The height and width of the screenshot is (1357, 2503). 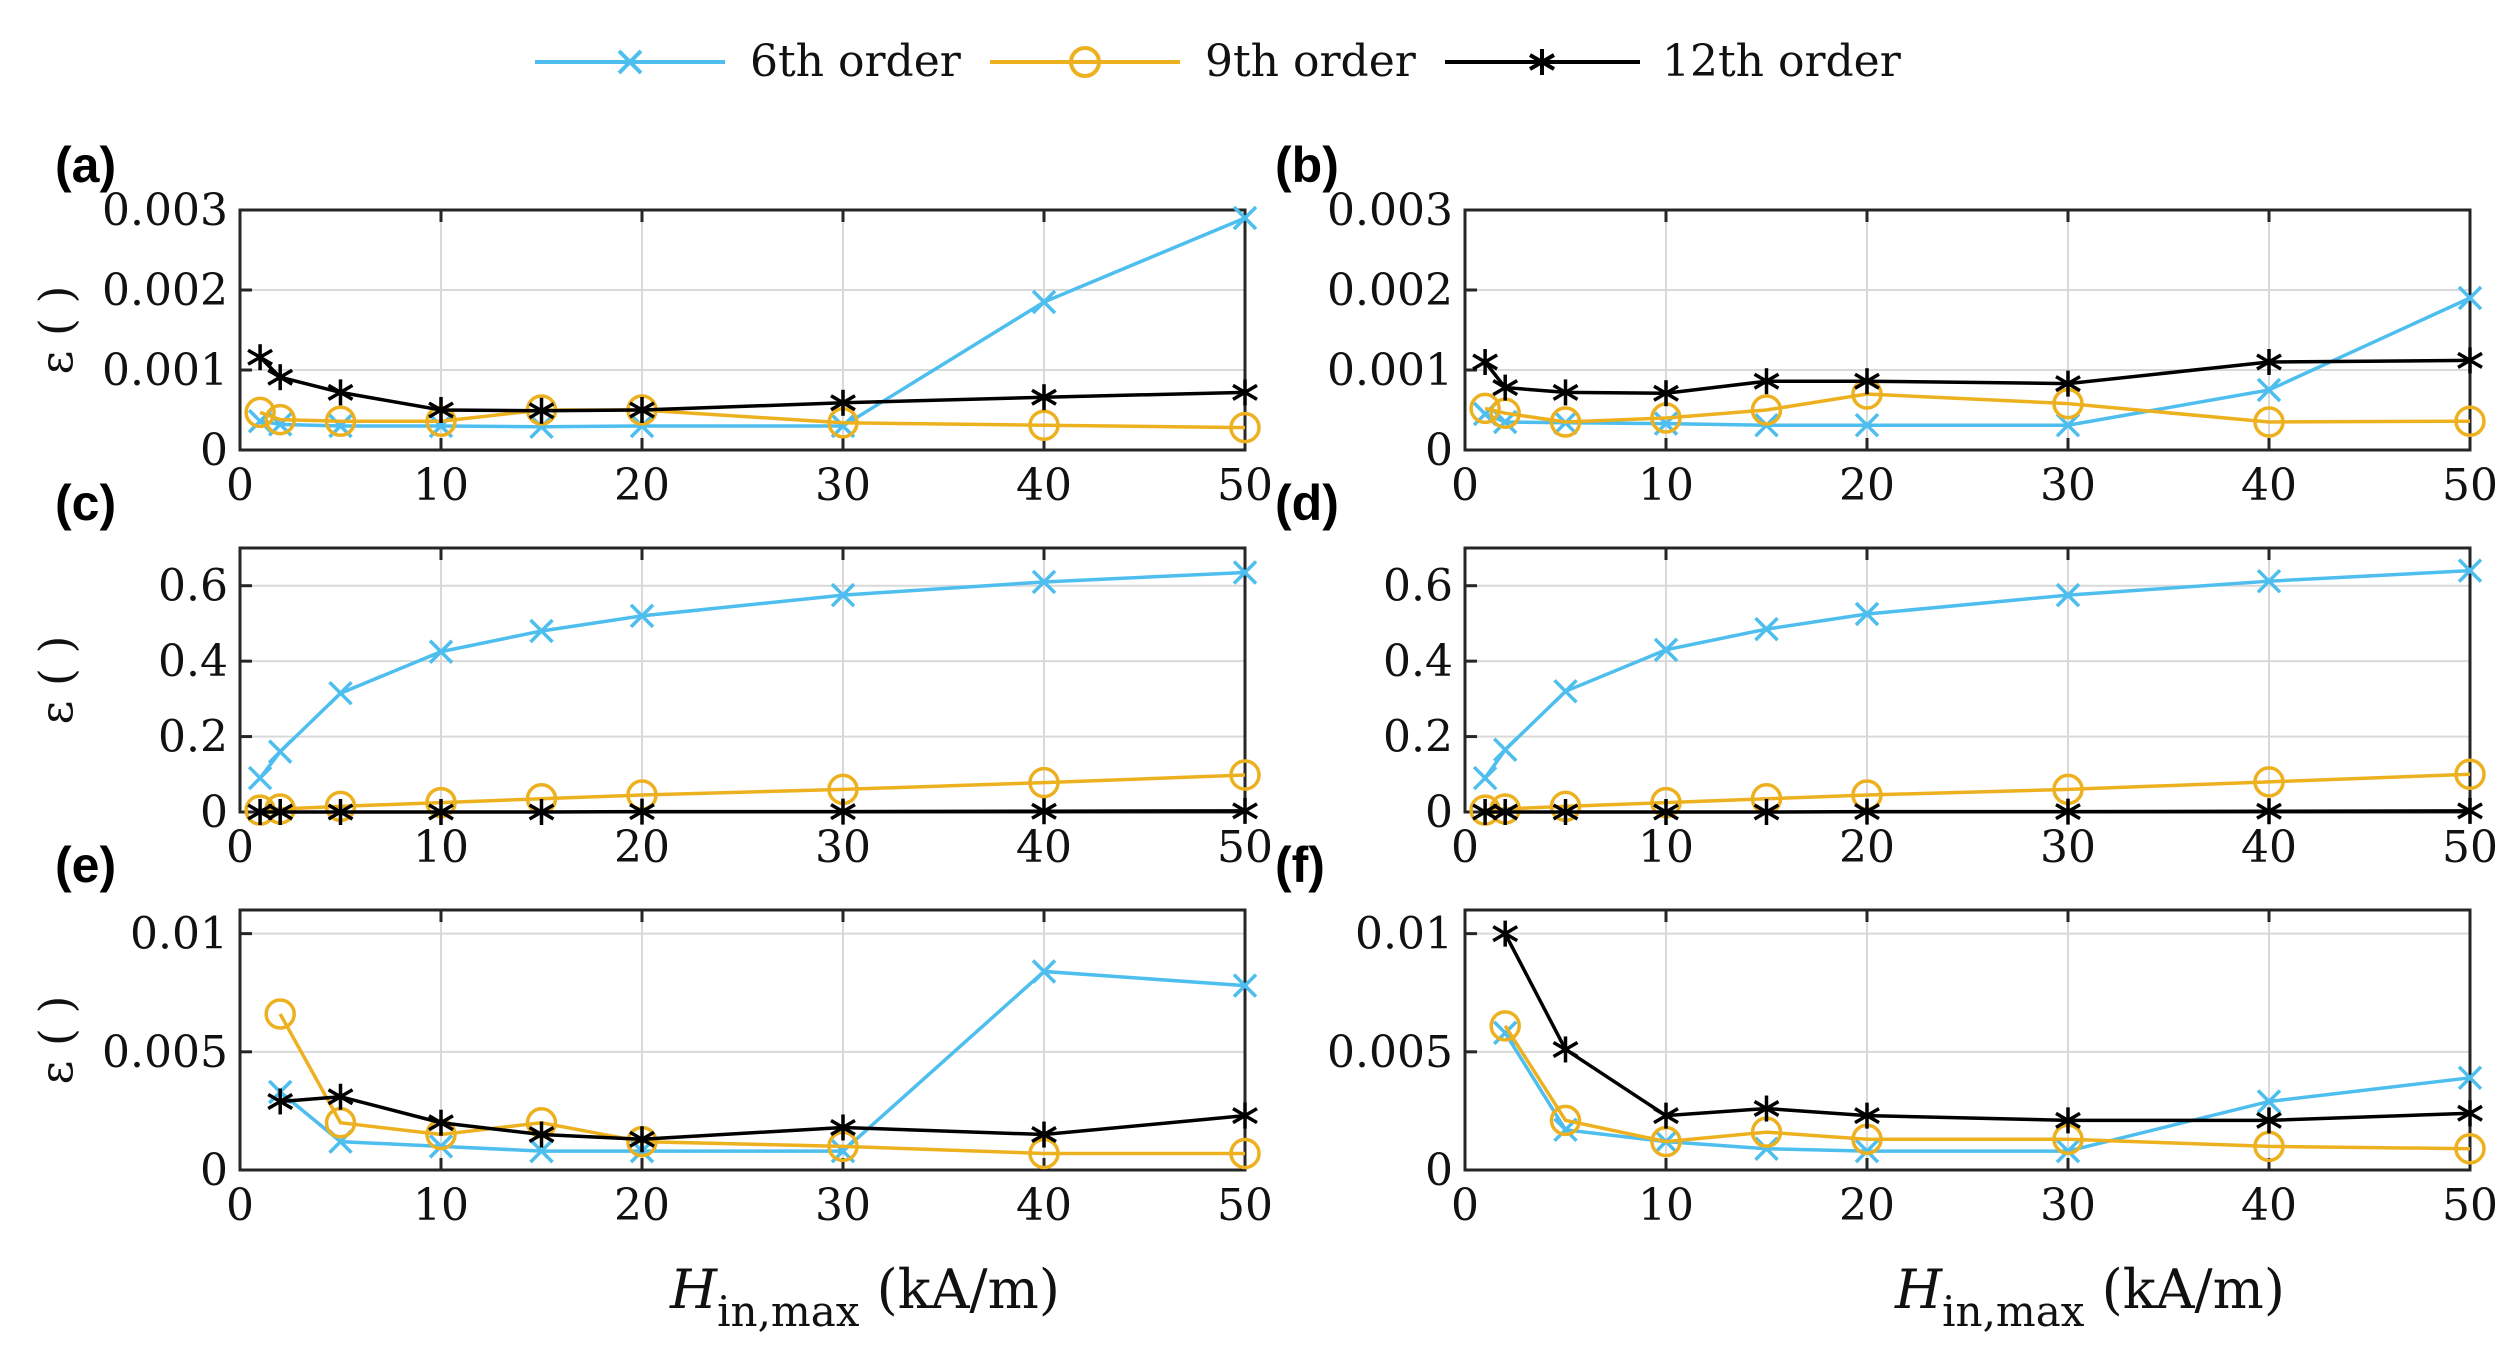 I want to click on legend-label-12th-order: 12th order, so click(x=1782, y=61).